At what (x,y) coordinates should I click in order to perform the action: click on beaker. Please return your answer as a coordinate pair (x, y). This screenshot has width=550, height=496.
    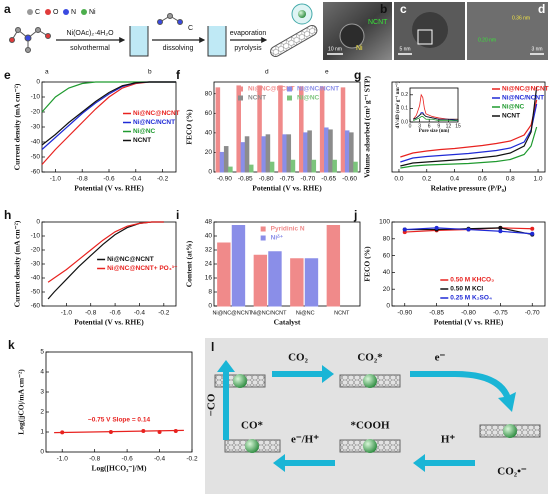
    Looking at the image, I should click on (139, 41).